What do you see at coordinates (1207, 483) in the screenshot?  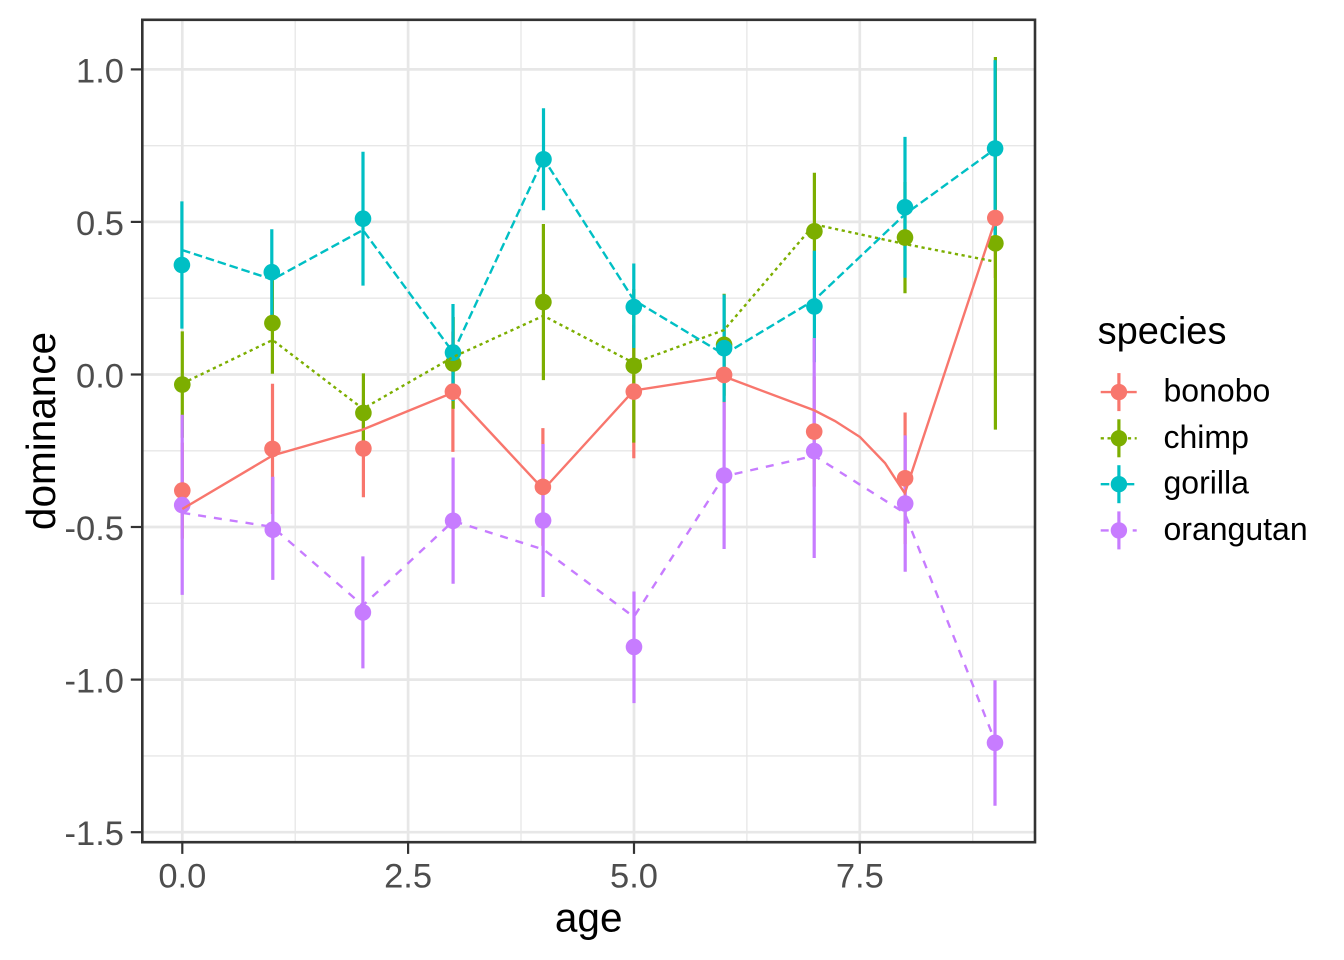 I see `svg-text: gorilla` at bounding box center [1207, 483].